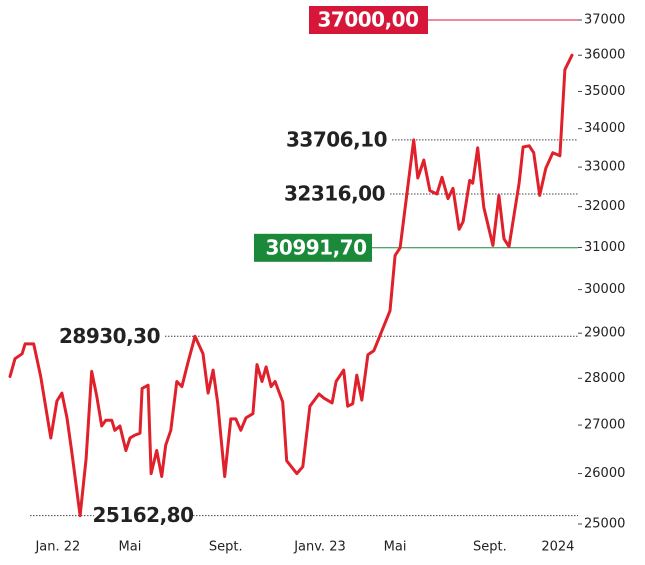 The image size is (645, 565). I want to click on y-tick-label: 25000, so click(604, 524).